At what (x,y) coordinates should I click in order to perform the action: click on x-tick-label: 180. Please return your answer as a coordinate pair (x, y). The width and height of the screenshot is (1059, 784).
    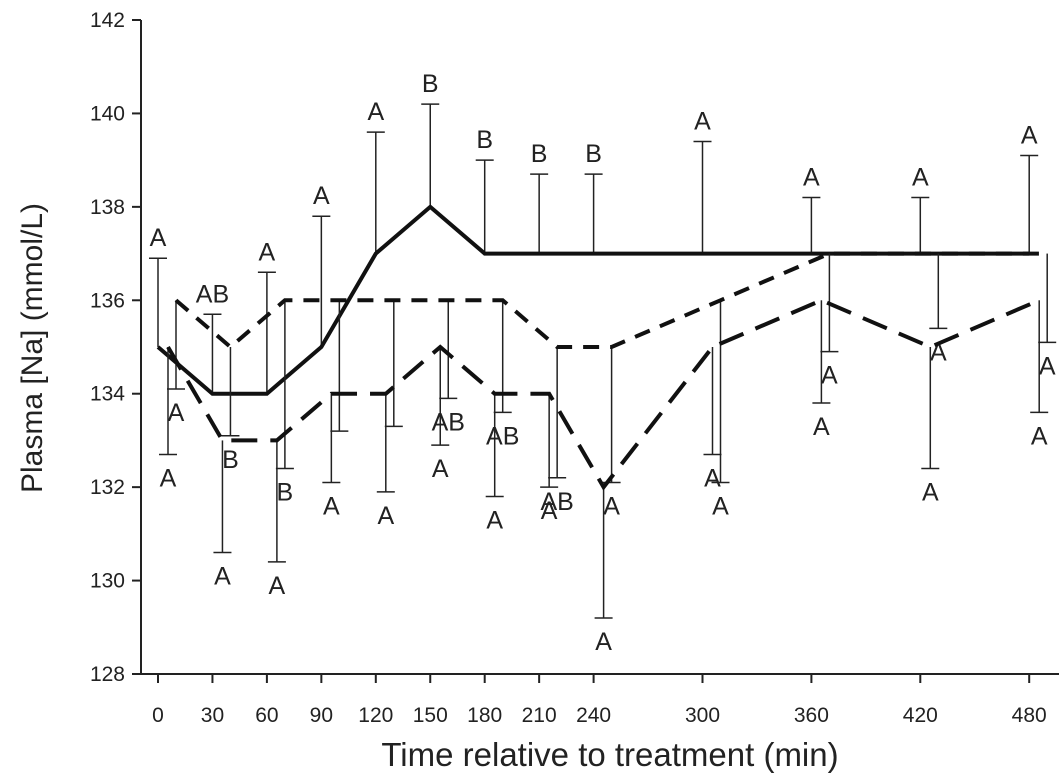
    Looking at the image, I should click on (484, 715).